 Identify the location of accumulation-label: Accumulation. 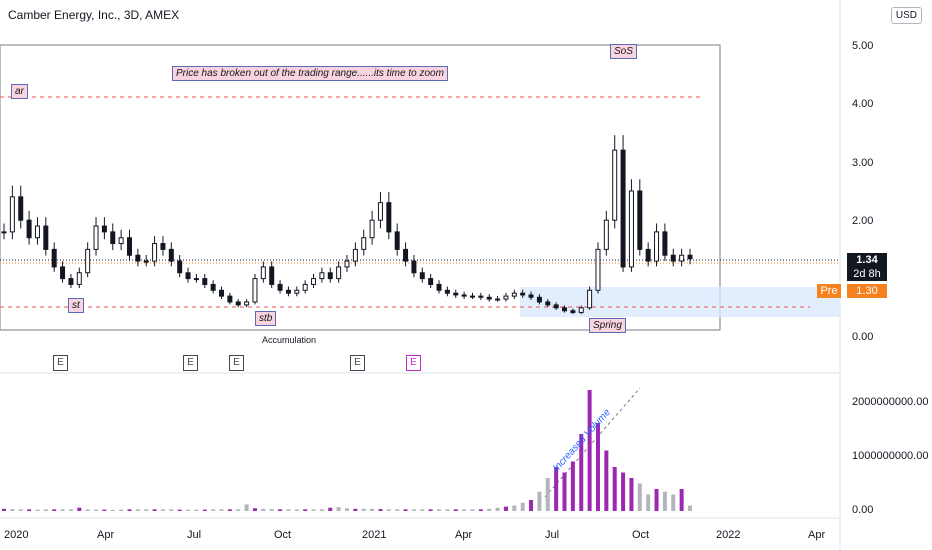
(289, 340).